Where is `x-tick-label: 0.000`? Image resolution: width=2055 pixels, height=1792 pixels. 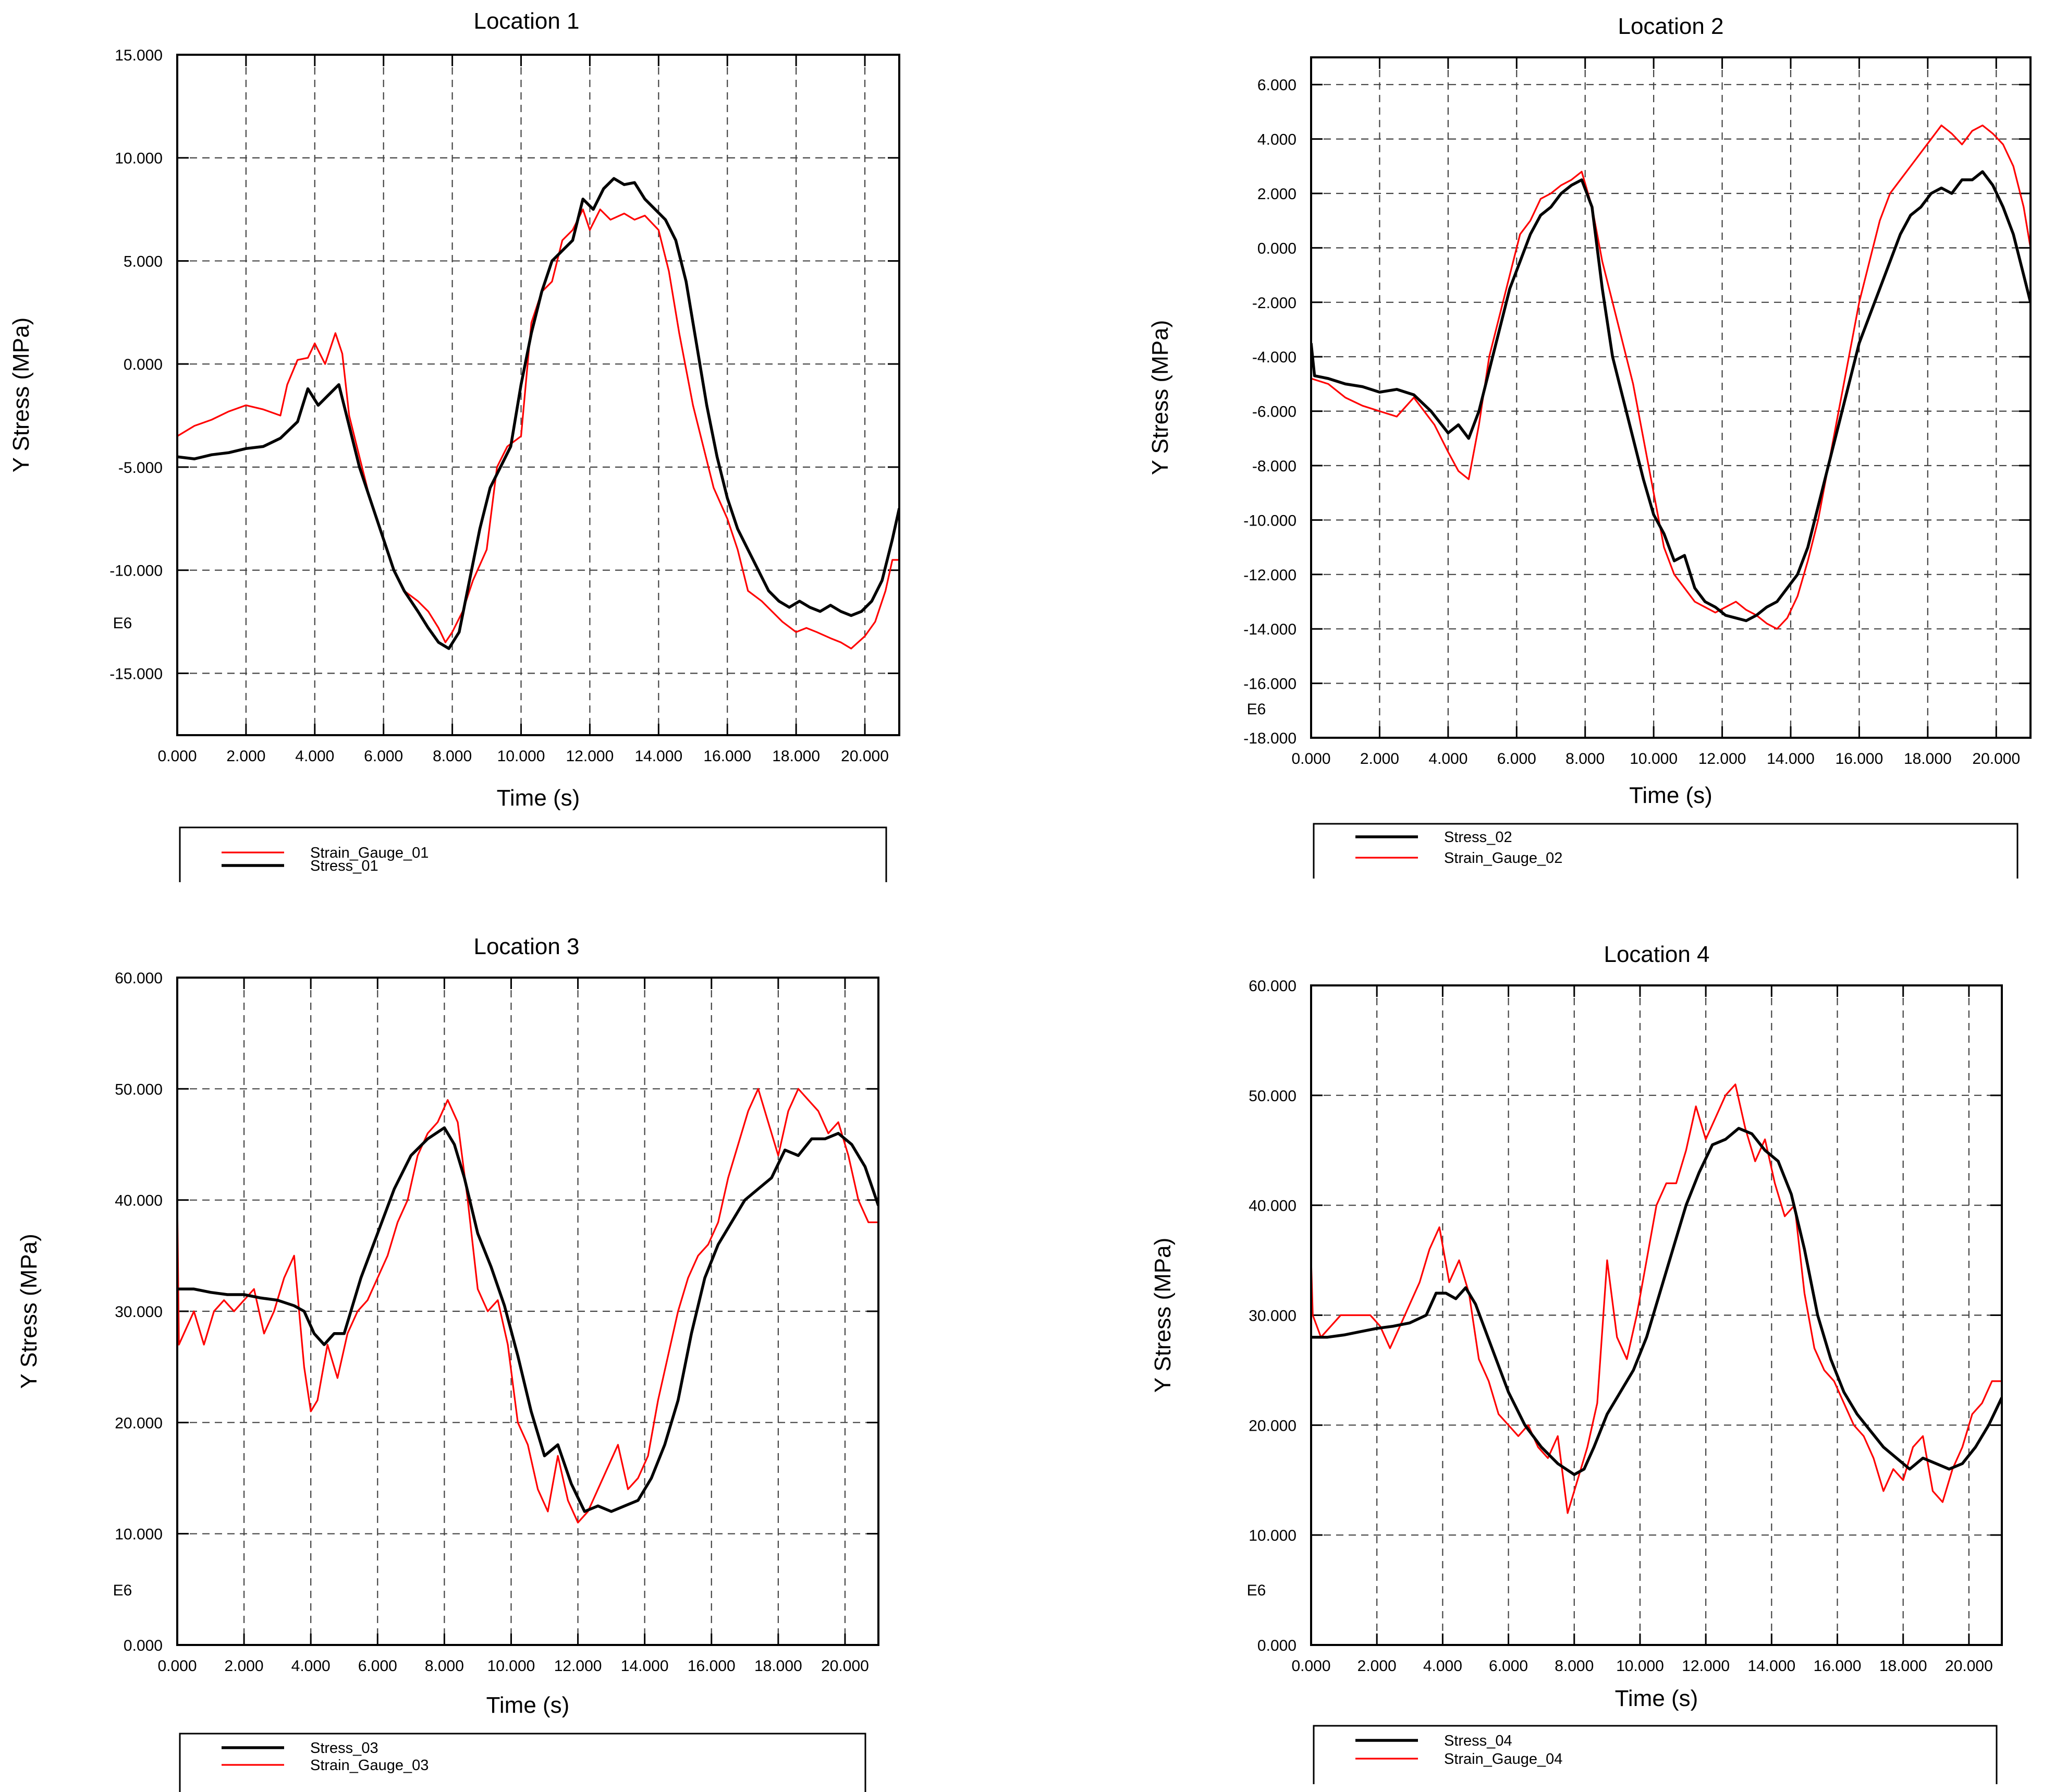
x-tick-label: 0.000 is located at coordinates (1311, 1666).